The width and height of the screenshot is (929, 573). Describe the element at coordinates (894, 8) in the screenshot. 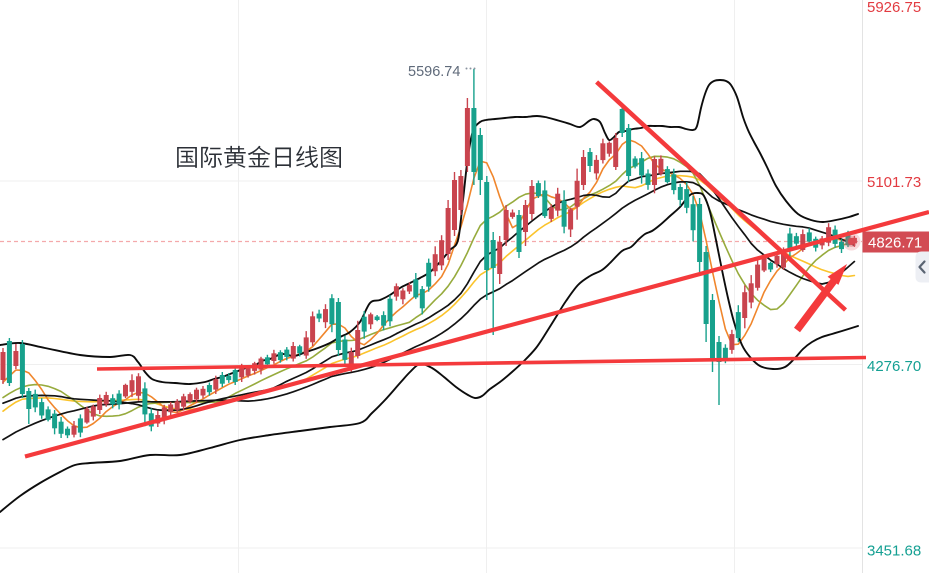

I see `svg-text: 5926.75` at that location.